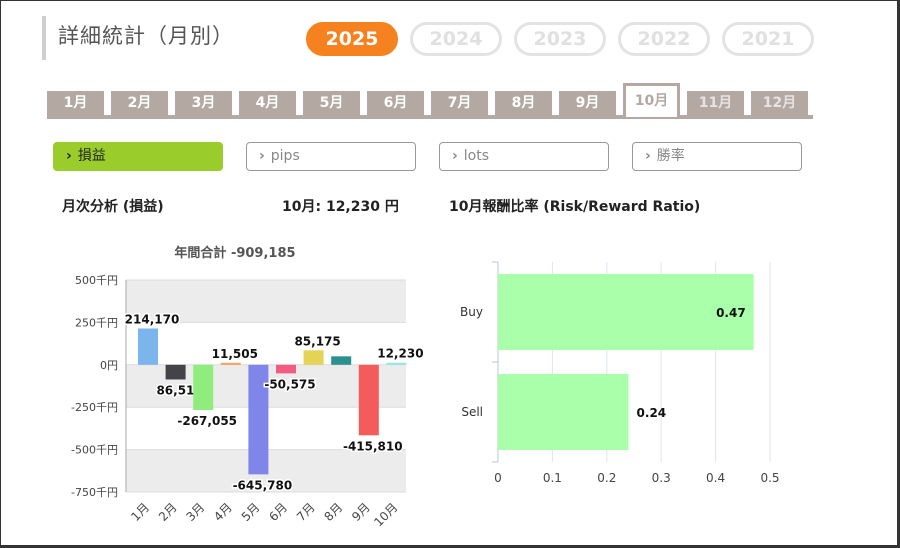  What do you see at coordinates (471, 312) in the screenshot?
I see `category-label: Buy` at bounding box center [471, 312].